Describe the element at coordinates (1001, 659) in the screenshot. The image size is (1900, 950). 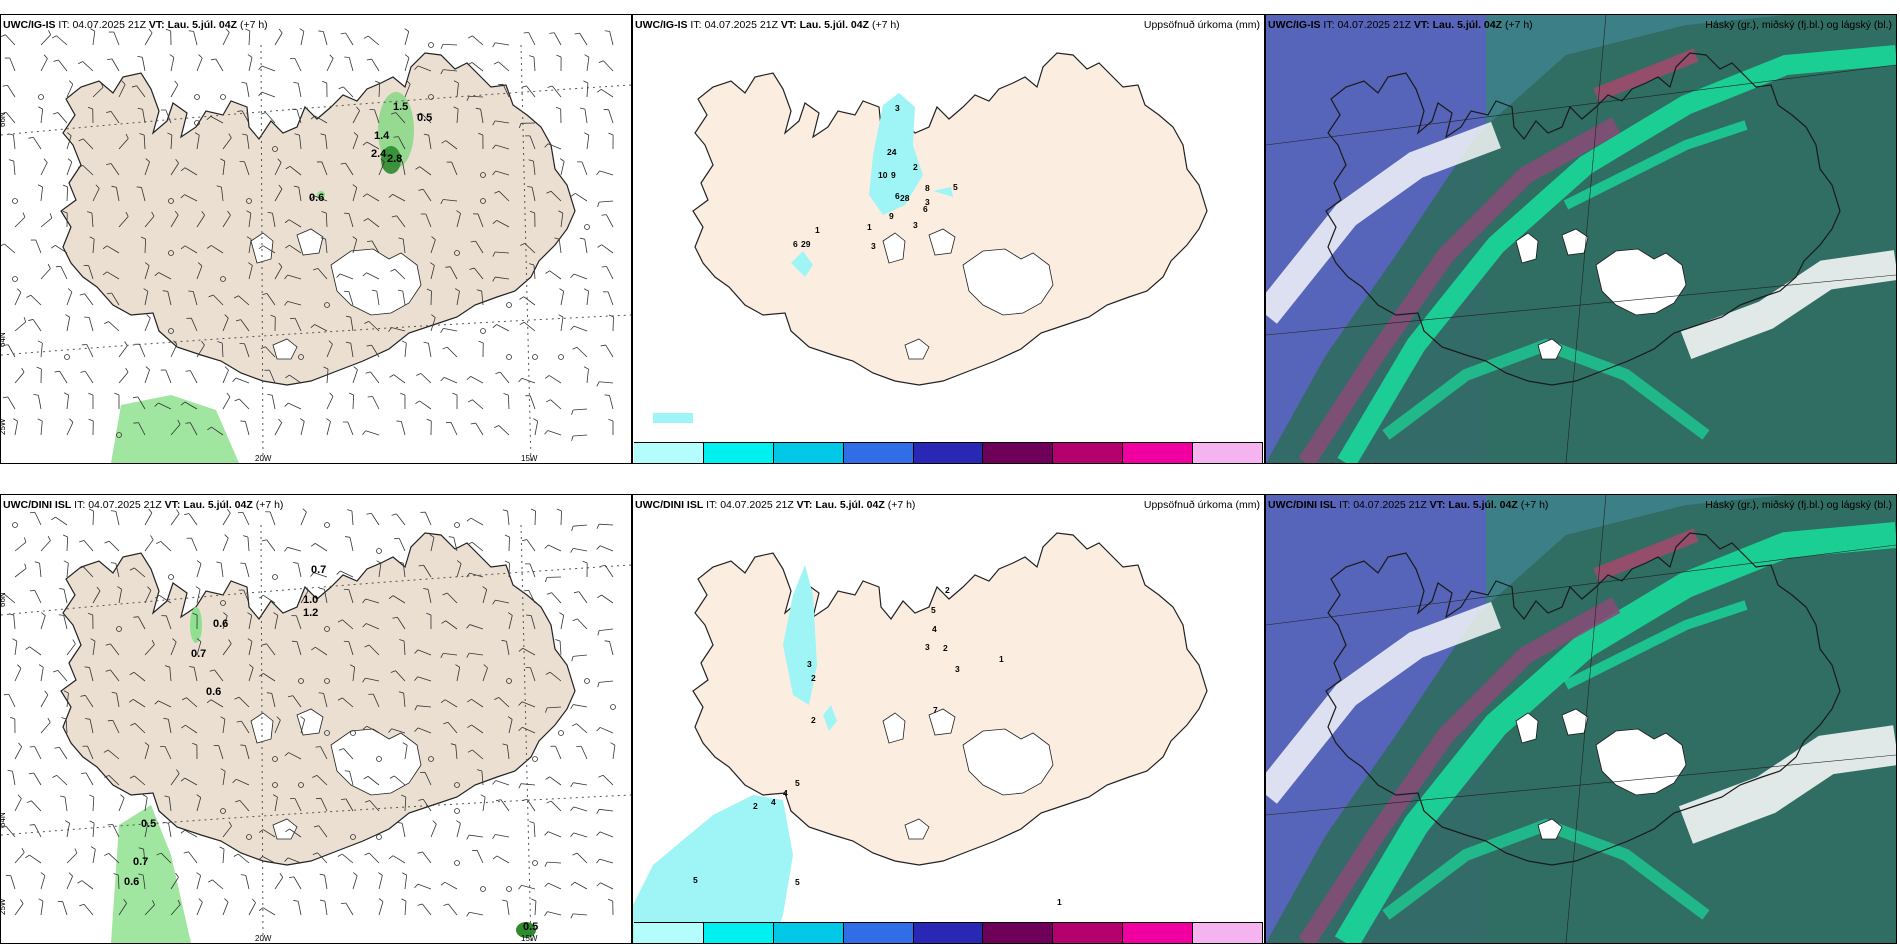
I see `precip-value-label: 1` at that location.